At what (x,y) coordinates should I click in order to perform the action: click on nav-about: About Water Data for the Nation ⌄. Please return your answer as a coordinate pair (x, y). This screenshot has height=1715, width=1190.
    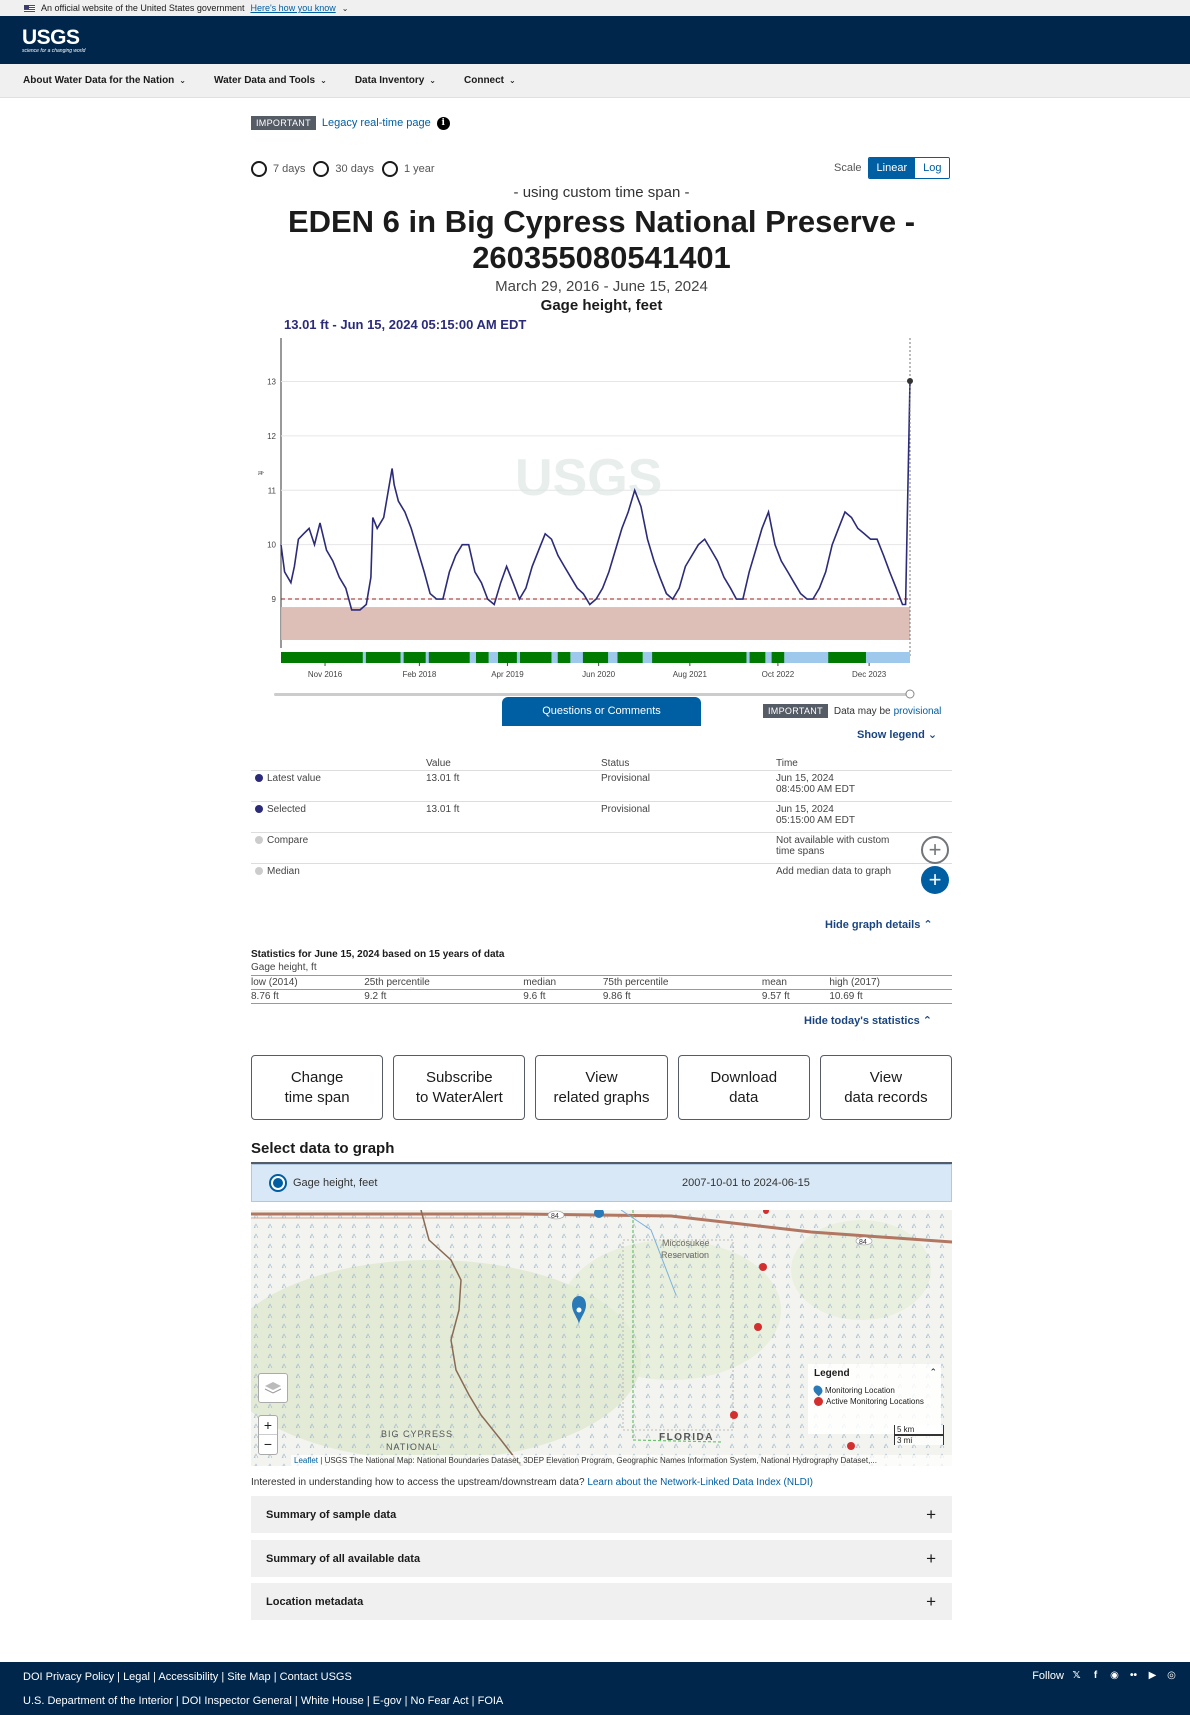
    Looking at the image, I should click on (104, 80).